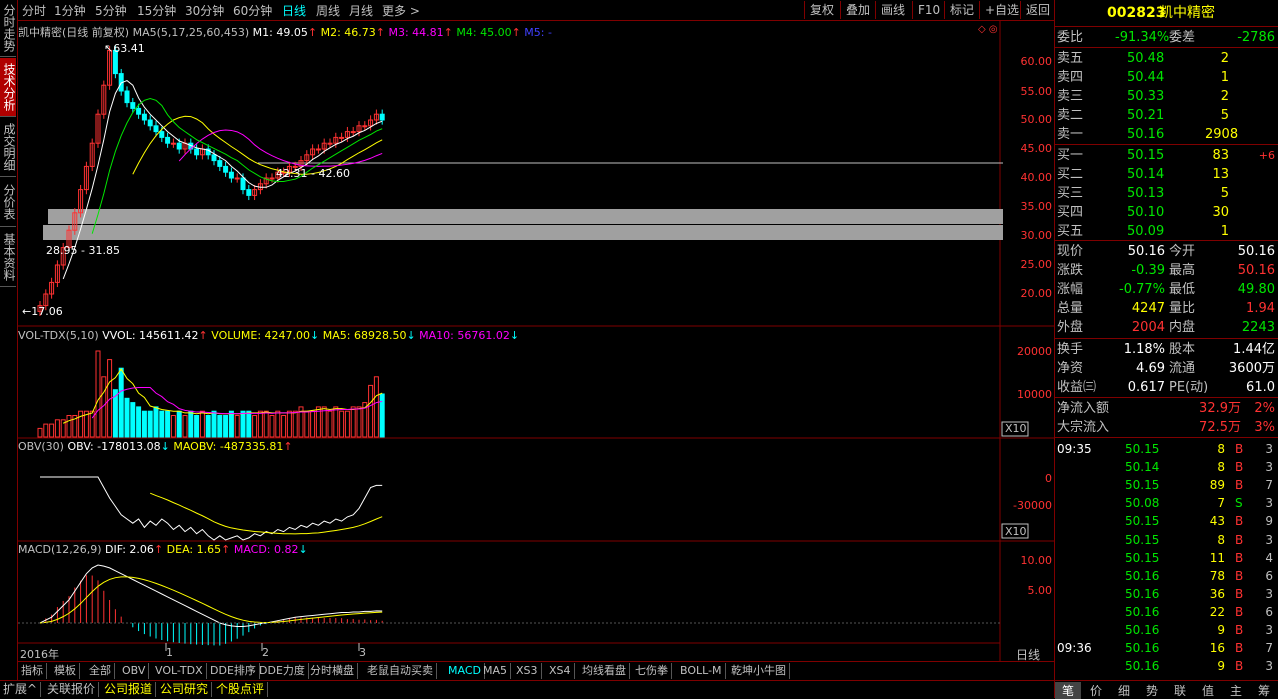 This screenshot has height=699, width=1278. What do you see at coordinates (857, 10) in the screenshot?
I see `overlay-button: 叠加` at bounding box center [857, 10].